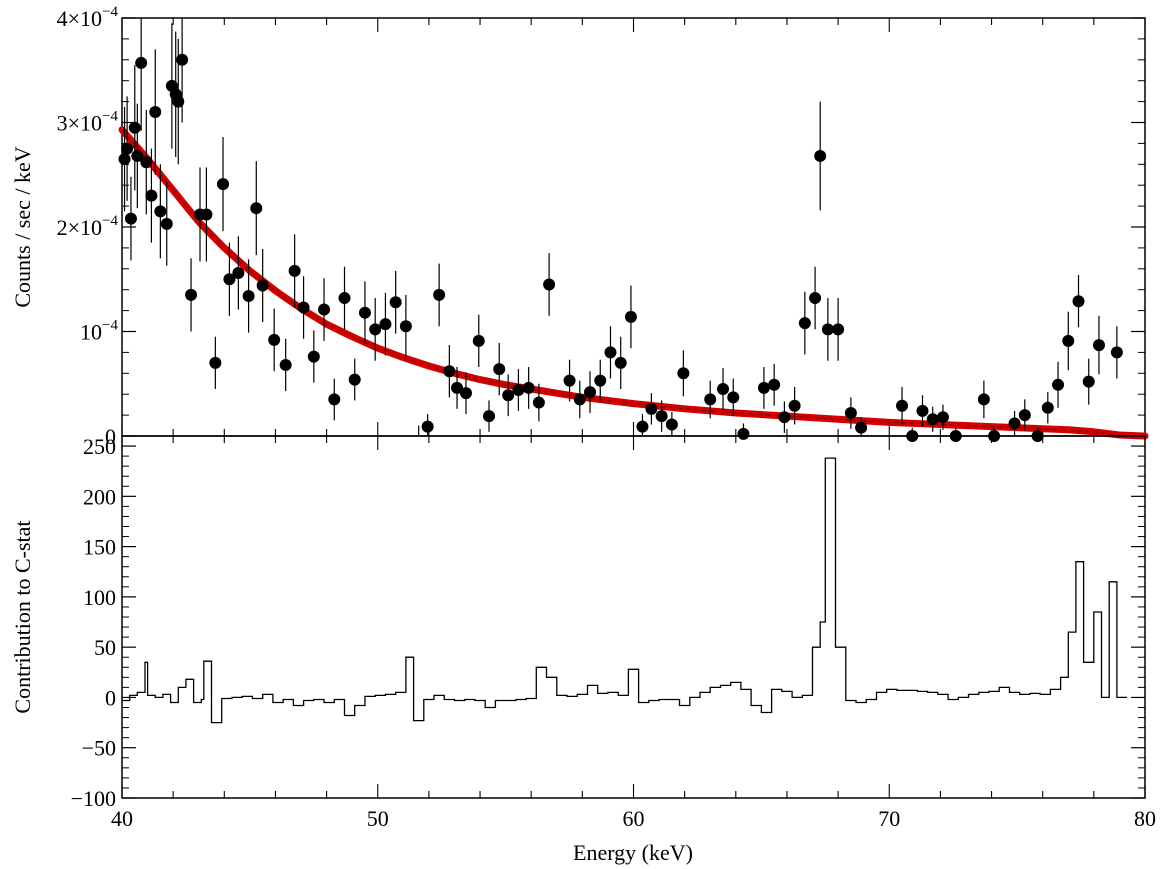 The width and height of the screenshot is (1164, 869). What do you see at coordinates (634, 818) in the screenshot?
I see `x-tick-label: 60` at bounding box center [634, 818].